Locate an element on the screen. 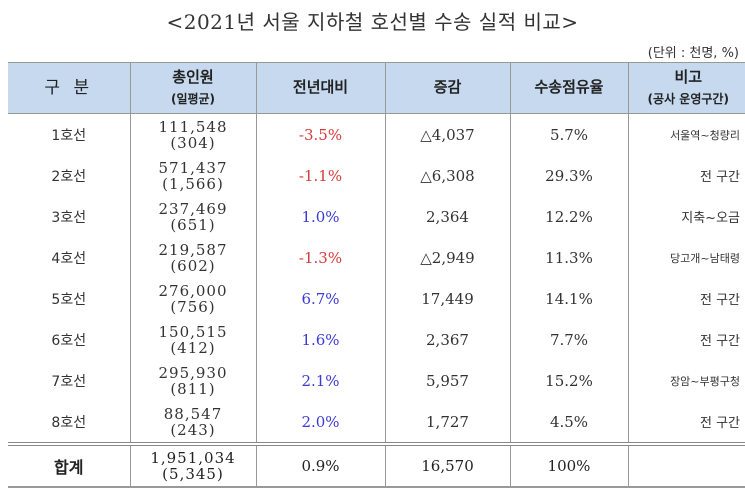  share-cell: 11.3% is located at coordinates (569, 257).